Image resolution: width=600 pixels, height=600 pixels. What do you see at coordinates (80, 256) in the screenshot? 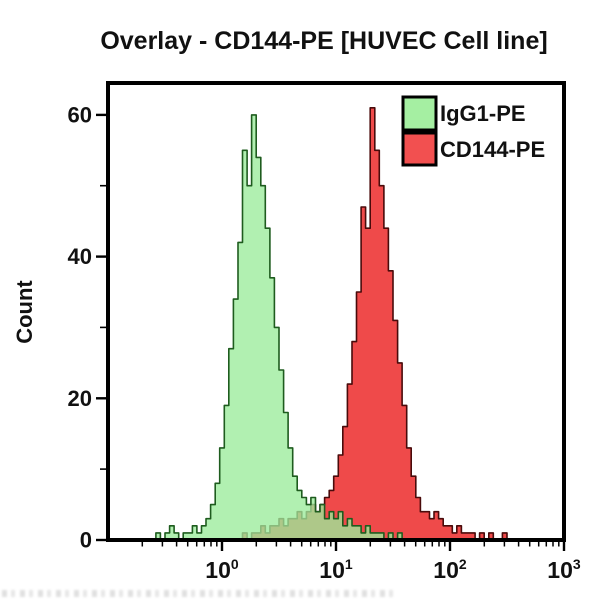
I see `y-tick-label: 40` at bounding box center [80, 256].